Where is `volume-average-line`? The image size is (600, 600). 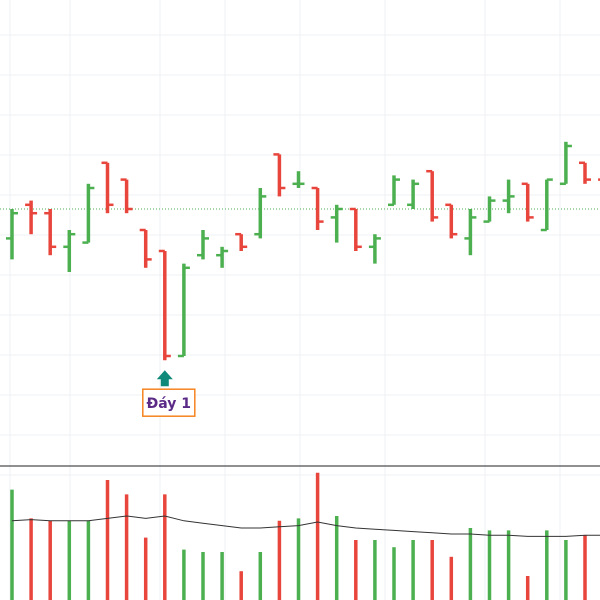
volume-average-line is located at coordinates (305, 526).